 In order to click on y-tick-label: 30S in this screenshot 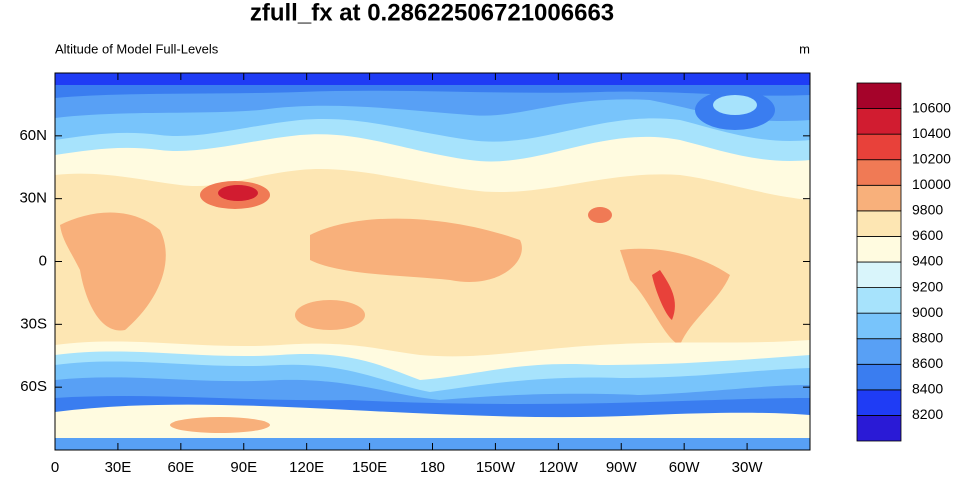, I will do `click(33, 323)`.